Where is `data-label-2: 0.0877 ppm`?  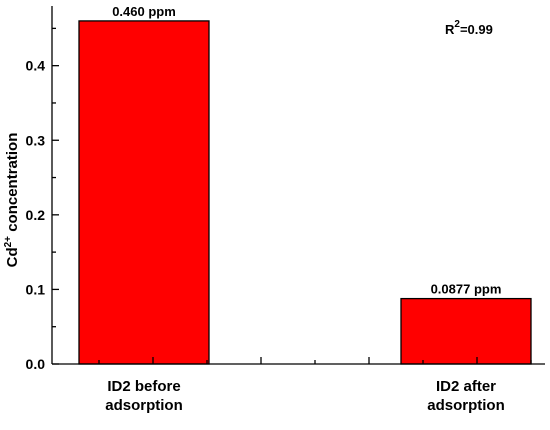
data-label-2: 0.0877 ppm is located at coordinates (466, 289).